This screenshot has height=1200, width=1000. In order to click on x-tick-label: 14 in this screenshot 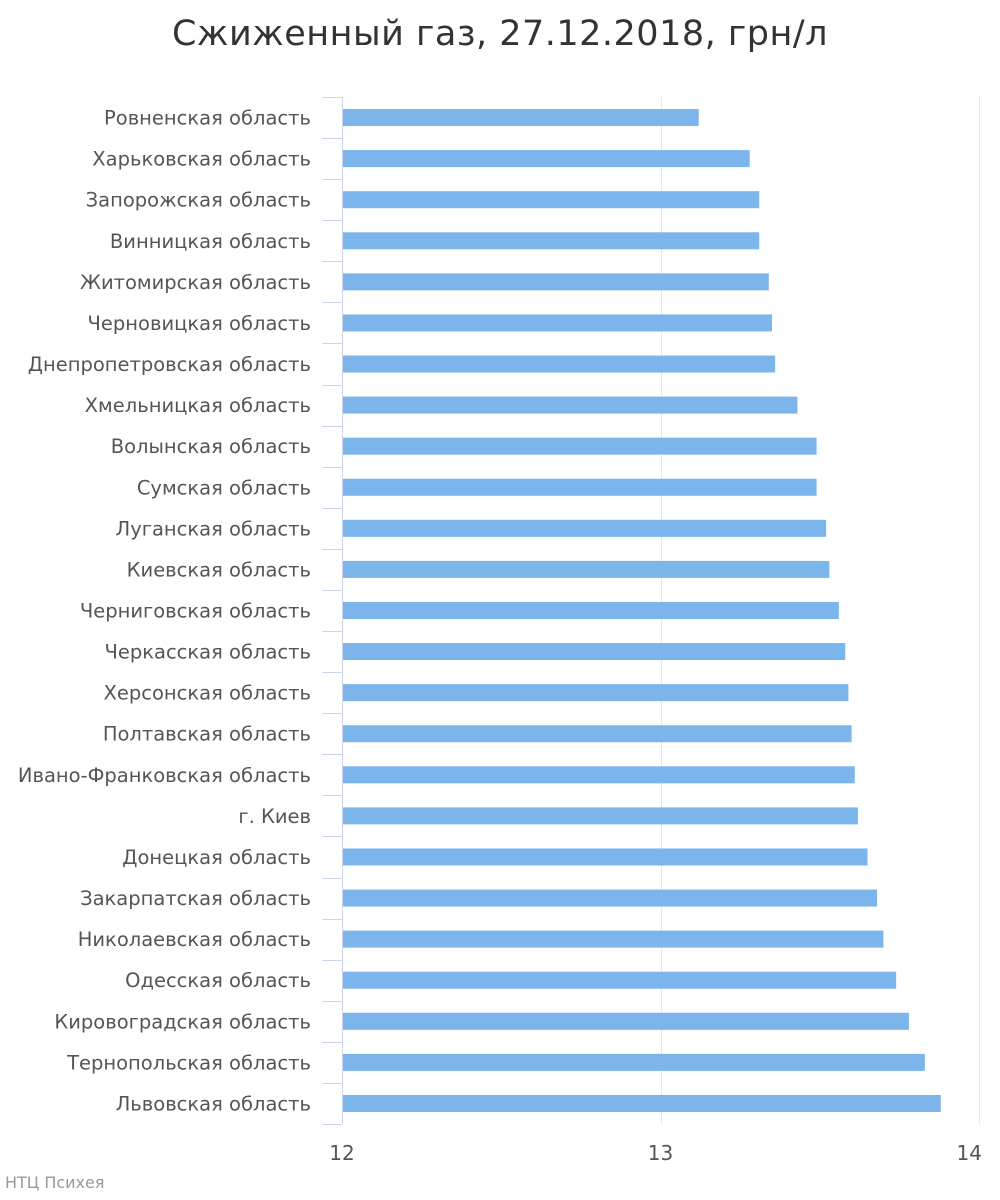, I will do `click(969, 1153)`.